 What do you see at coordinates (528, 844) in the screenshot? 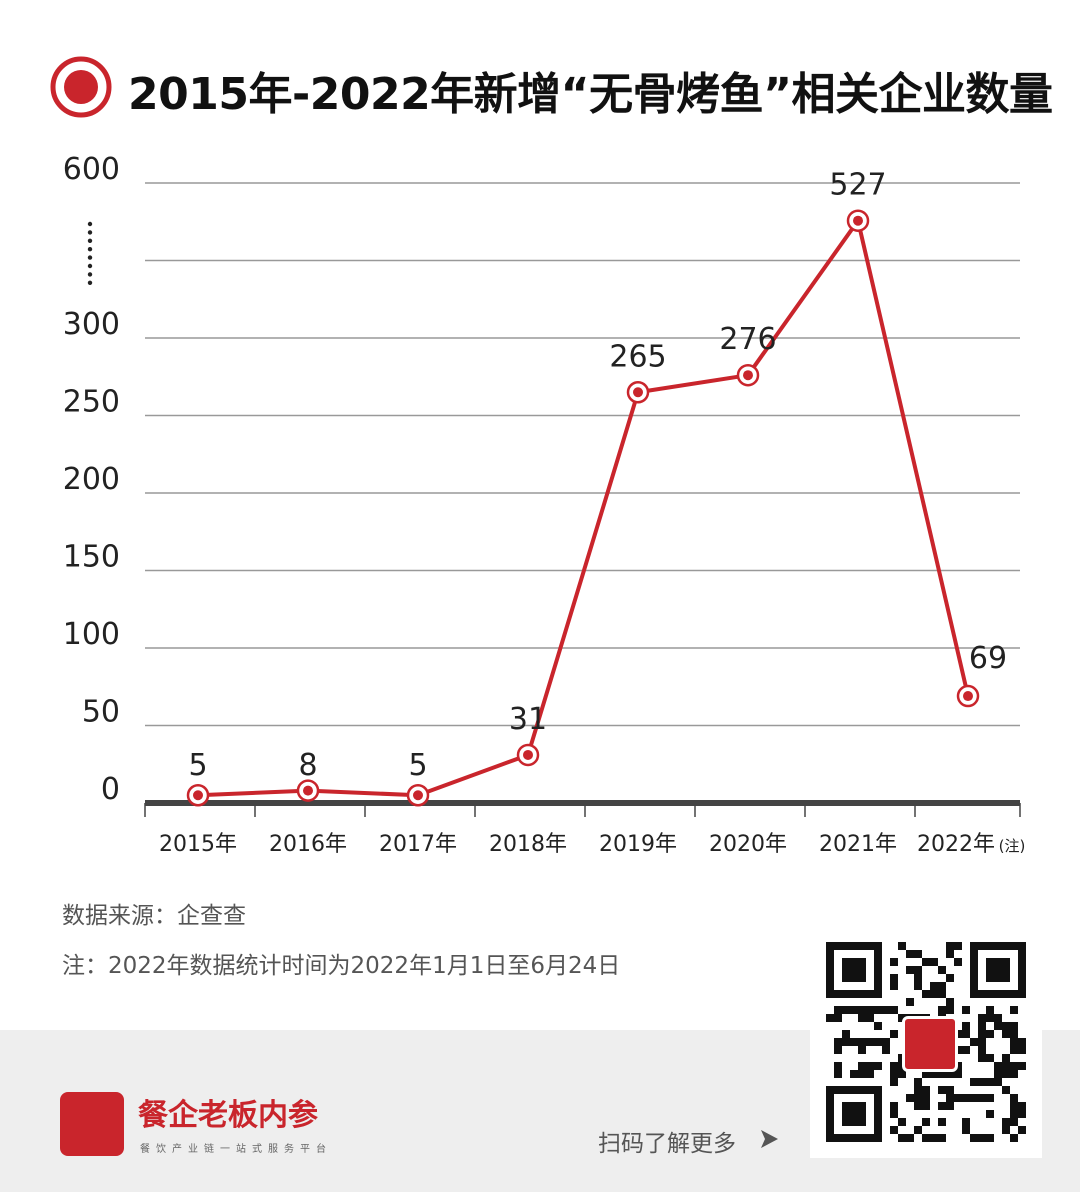
I see `x-tick-label: 2018年` at bounding box center [528, 844].